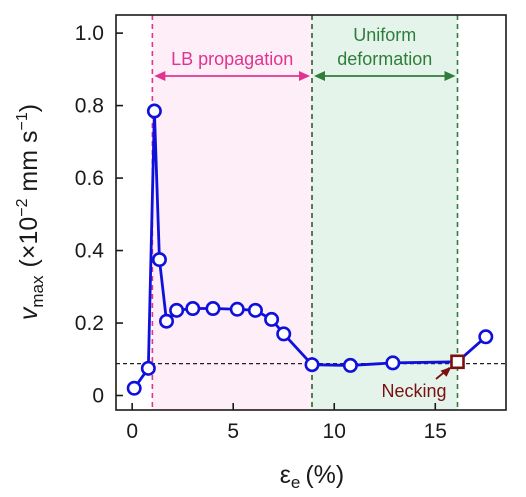 This screenshot has width=526, height=497. What do you see at coordinates (160, 76) in the screenshot?
I see `lb-range-arrow-head-left` at bounding box center [160, 76].